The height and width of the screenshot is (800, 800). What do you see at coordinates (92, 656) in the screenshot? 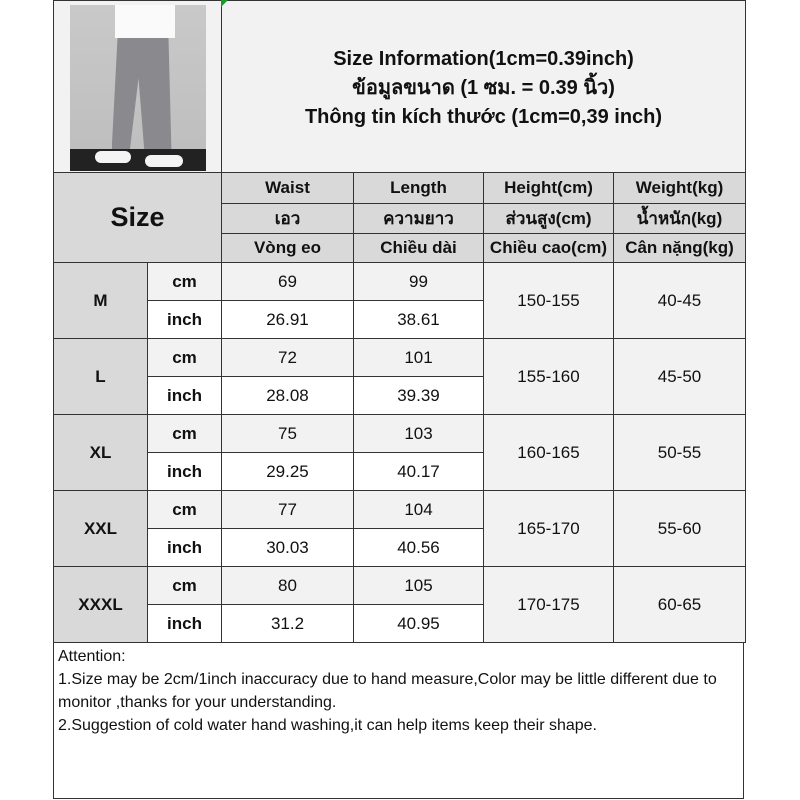
I see `attention-heading: Attention:` at bounding box center [92, 656].